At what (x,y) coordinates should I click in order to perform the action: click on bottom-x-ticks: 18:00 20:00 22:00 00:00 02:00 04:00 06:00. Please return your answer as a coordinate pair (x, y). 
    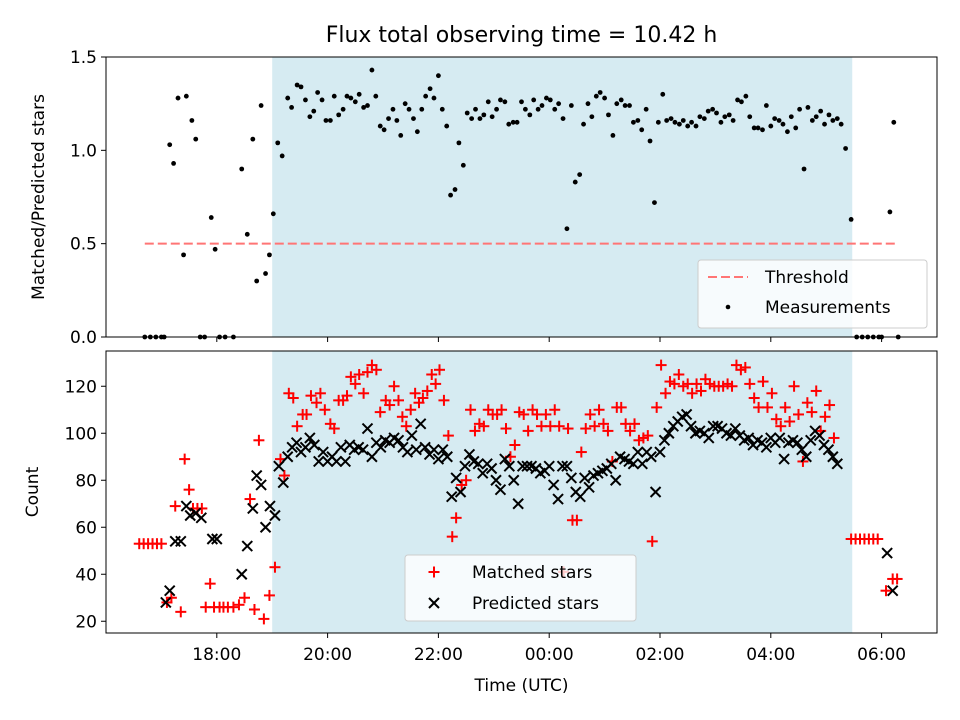
    Looking at the image, I should click on (549, 649).